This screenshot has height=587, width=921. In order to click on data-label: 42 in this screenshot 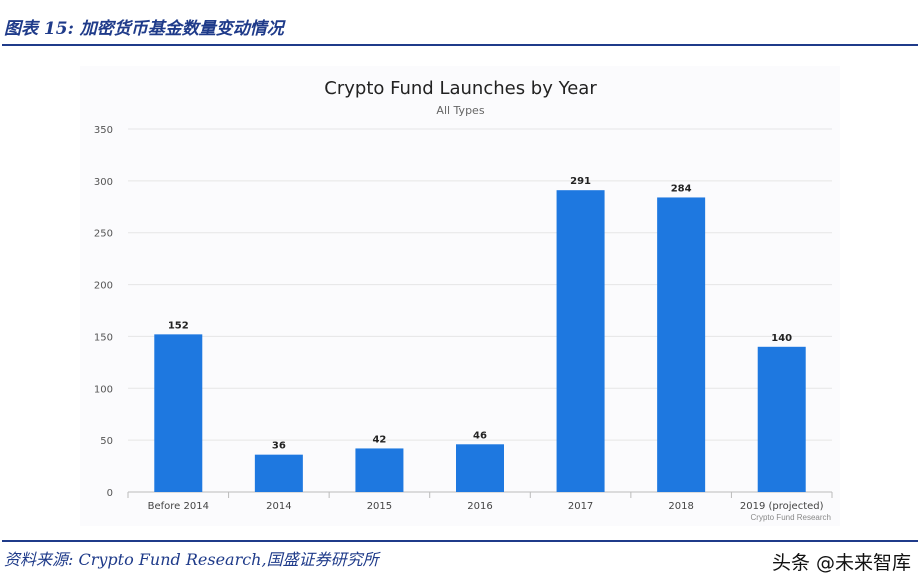, I will do `click(379, 439)`.